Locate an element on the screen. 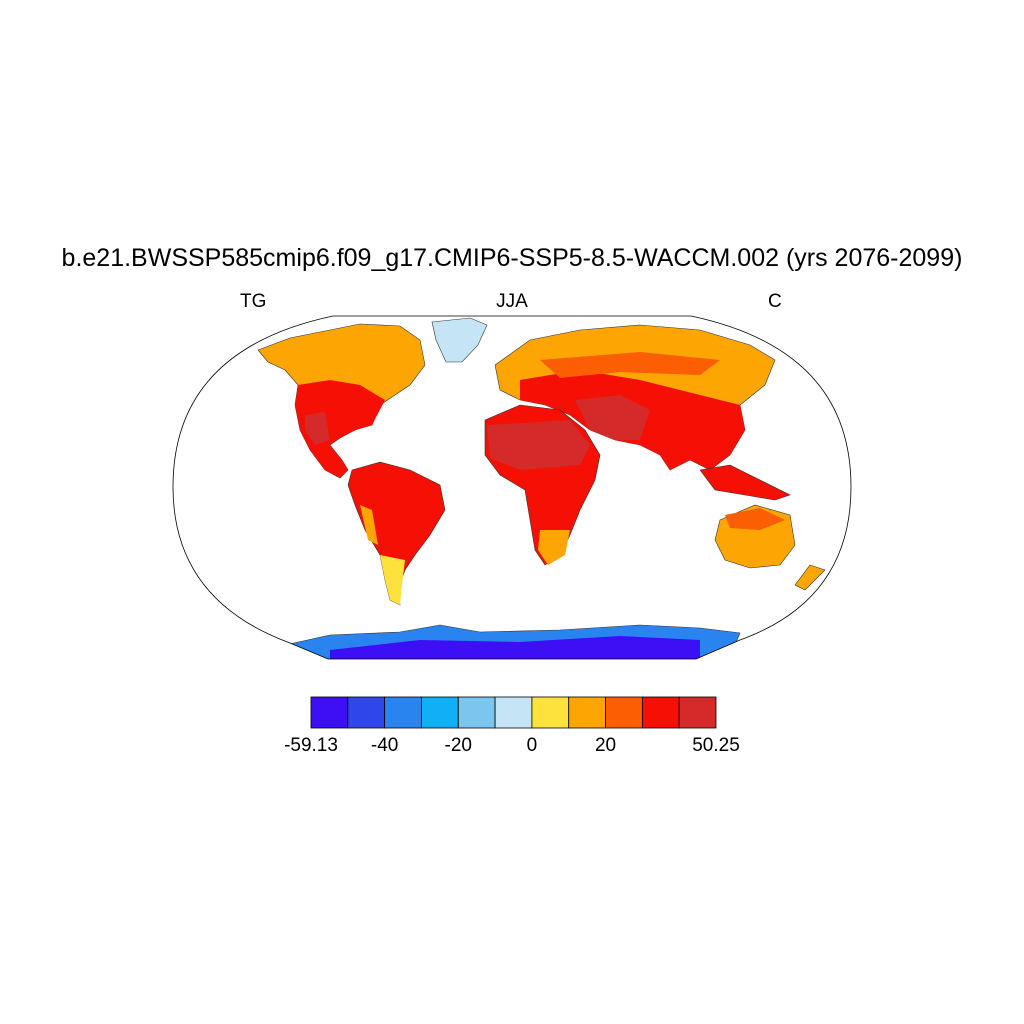  season-label: JJA is located at coordinates (512, 301).